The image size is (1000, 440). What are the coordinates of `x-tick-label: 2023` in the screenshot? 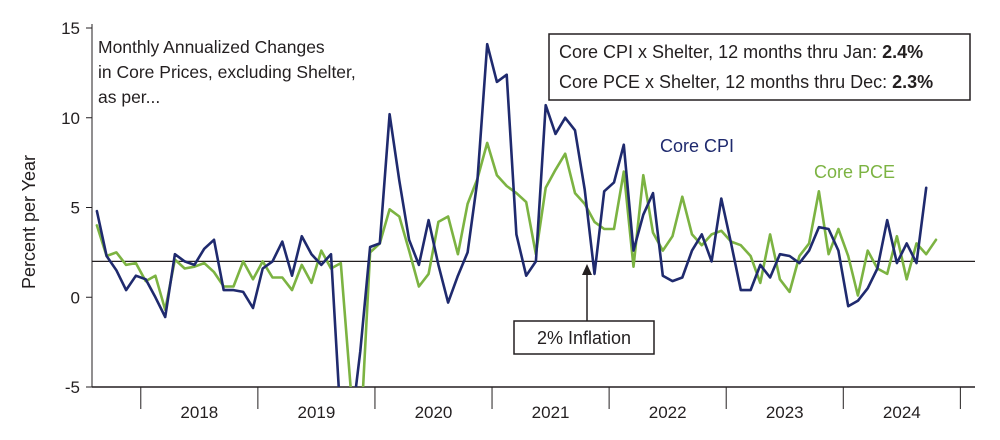 It's located at (785, 412).